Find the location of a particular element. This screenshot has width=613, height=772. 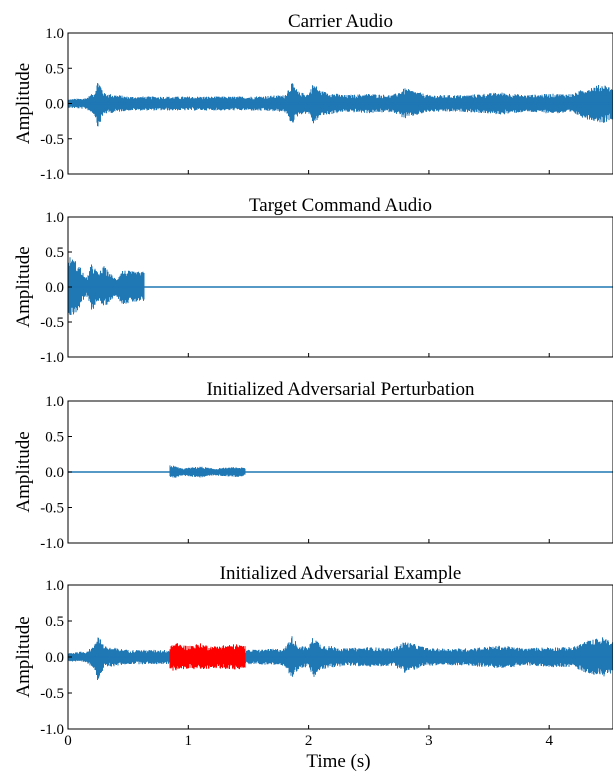

chart-title: Target Command Audio is located at coordinates (340, 205).